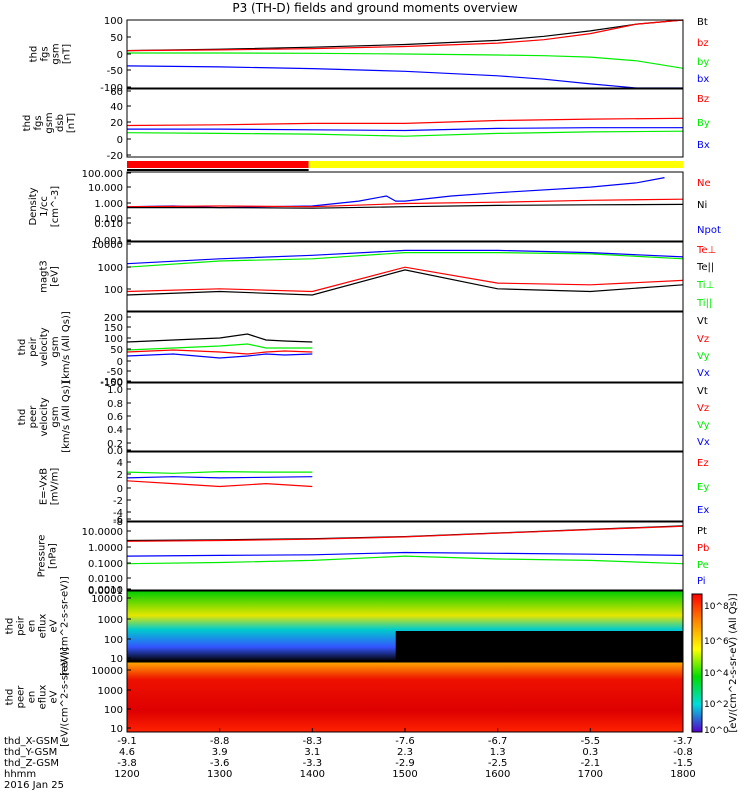 This screenshot has height=800, width=750. Describe the element at coordinates (111, 383) in the screenshot. I see `y-tick-label: -150` at that location.